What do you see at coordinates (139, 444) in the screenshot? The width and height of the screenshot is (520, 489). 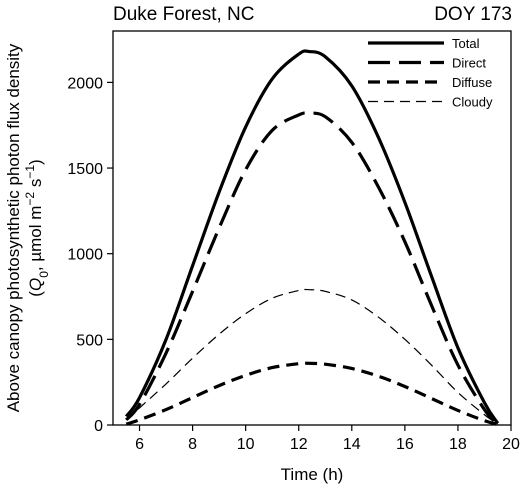 I see `x-tick-label: 6` at bounding box center [139, 444].